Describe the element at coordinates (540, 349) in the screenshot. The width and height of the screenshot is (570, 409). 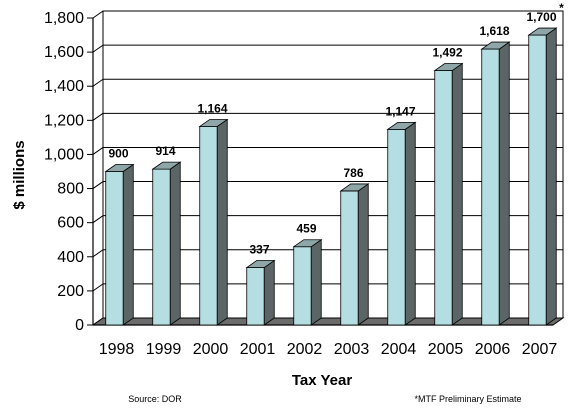
I see `x-tick-label: 2007` at that location.